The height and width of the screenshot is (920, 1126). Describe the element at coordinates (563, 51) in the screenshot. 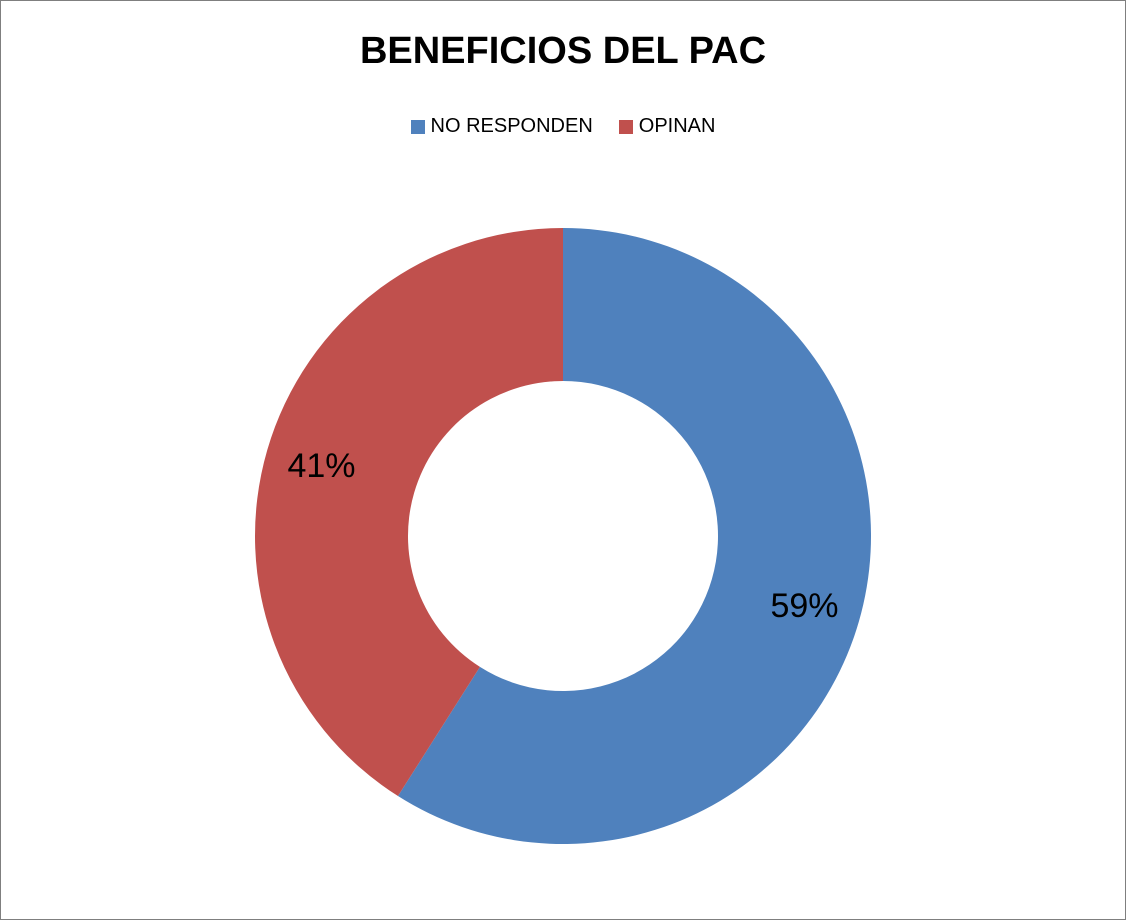

I see `chart-title: BENEFICIOS DEL PAC` at that location.